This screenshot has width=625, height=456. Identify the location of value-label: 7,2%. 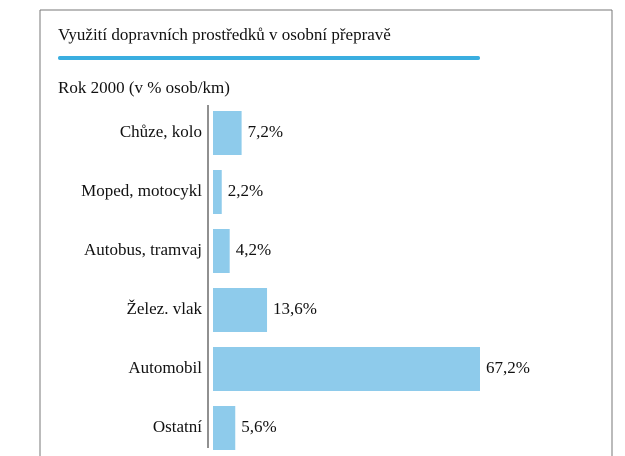
(265, 131).